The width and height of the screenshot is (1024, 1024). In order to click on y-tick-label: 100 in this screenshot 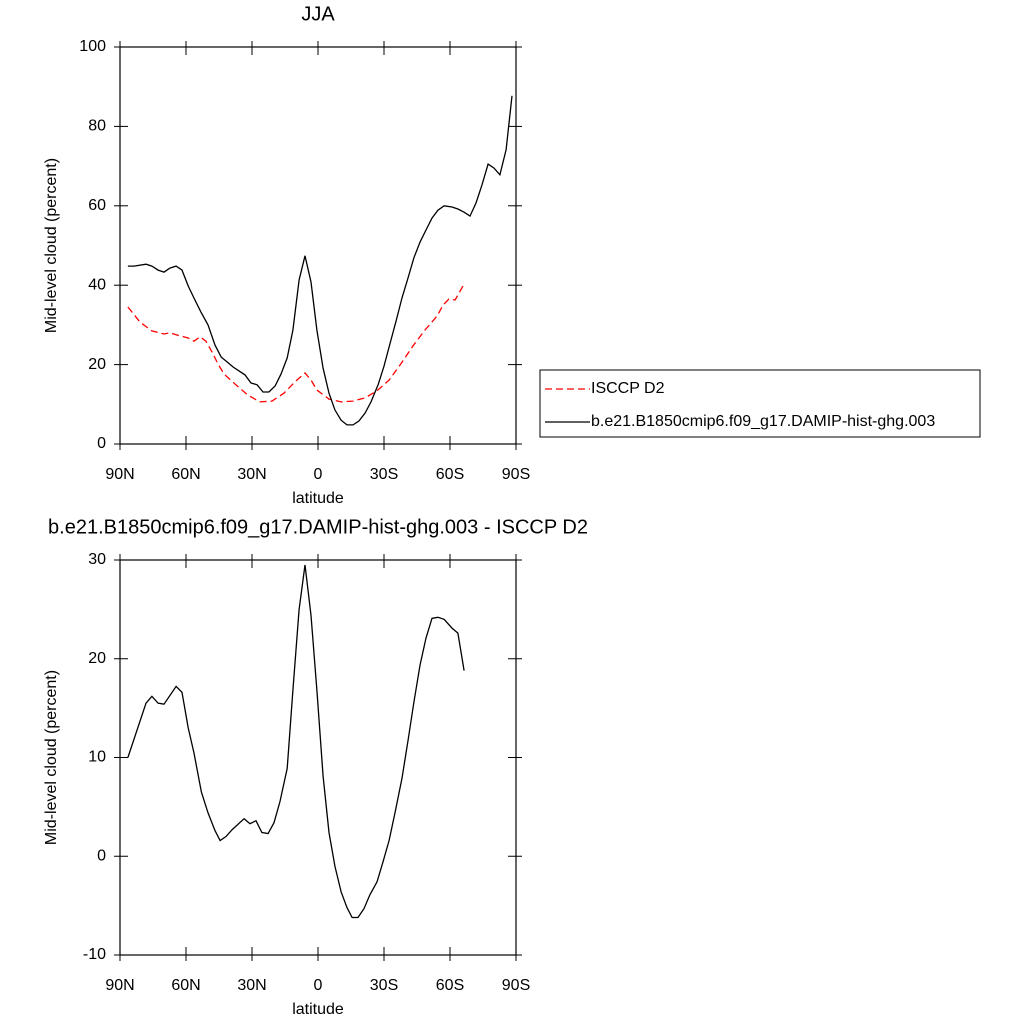, I will do `click(92, 46)`.